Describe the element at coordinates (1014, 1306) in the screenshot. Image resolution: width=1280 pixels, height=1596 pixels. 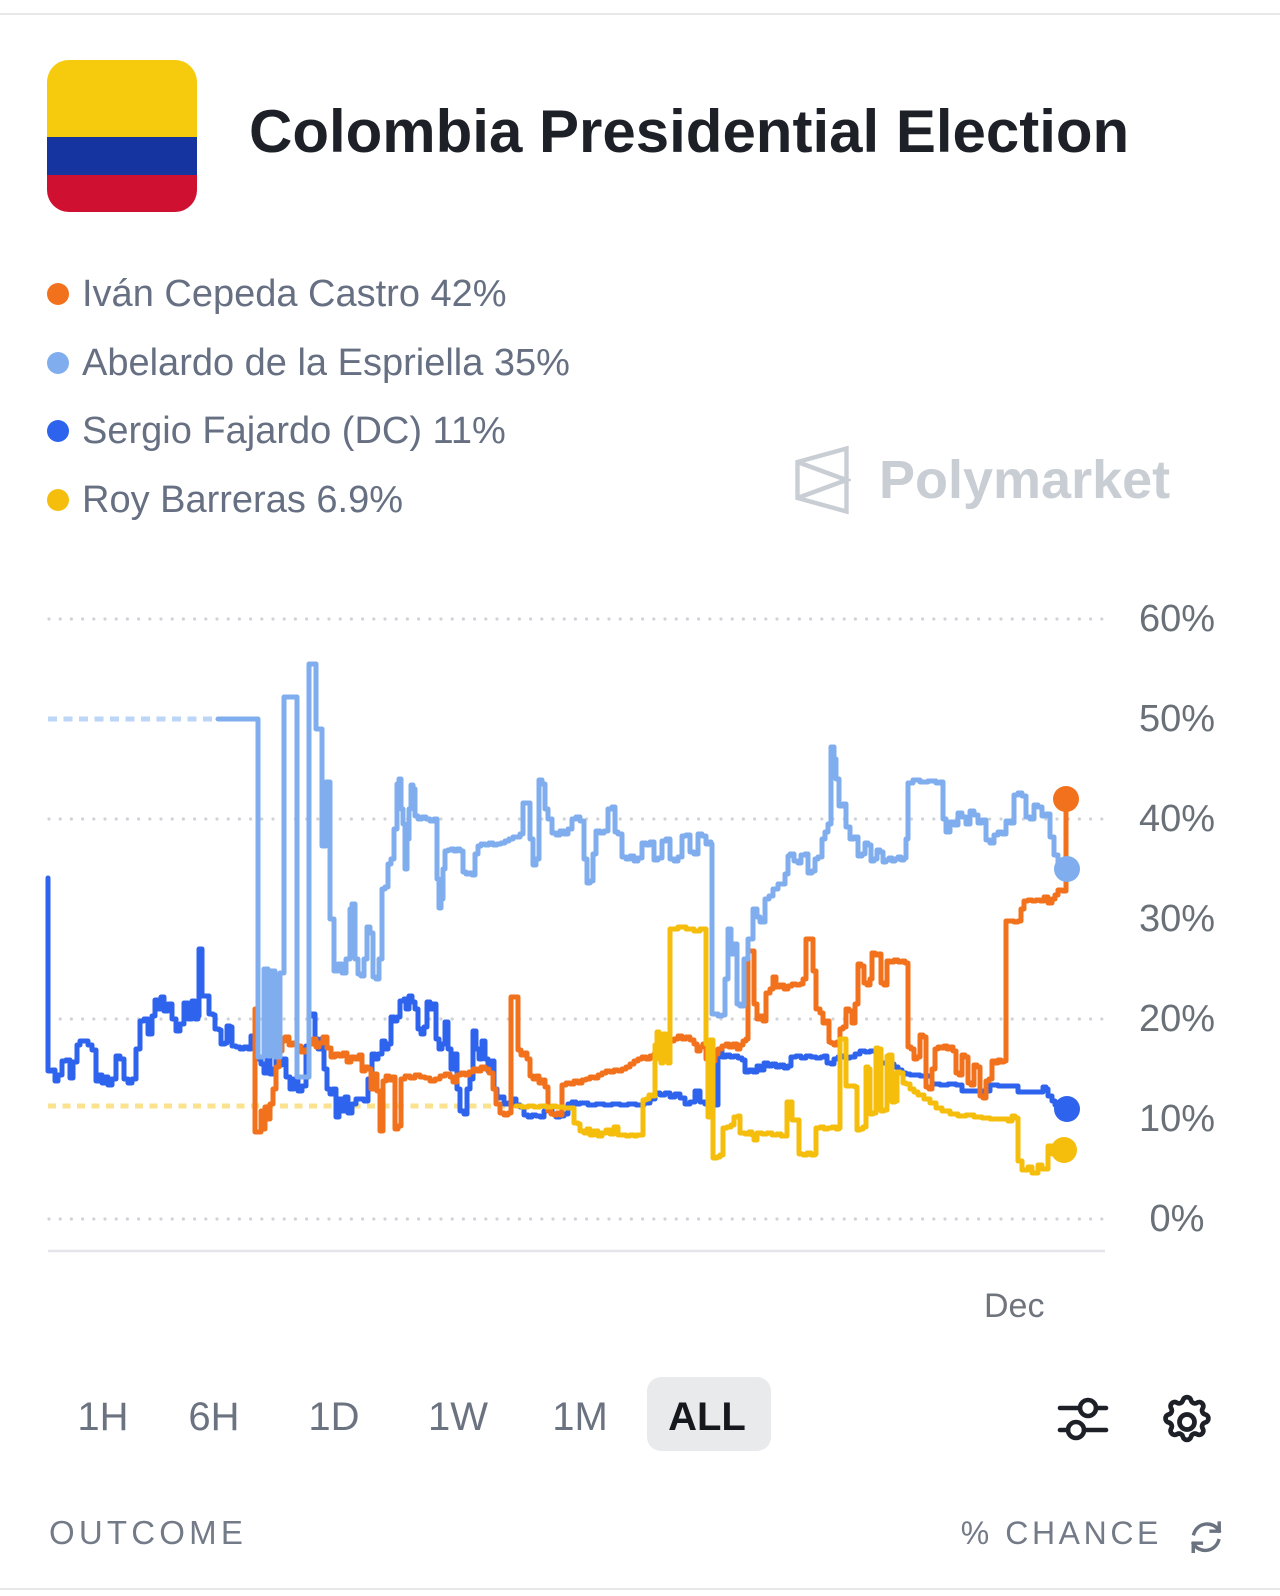
I see `svg-text: Dec` at that location.